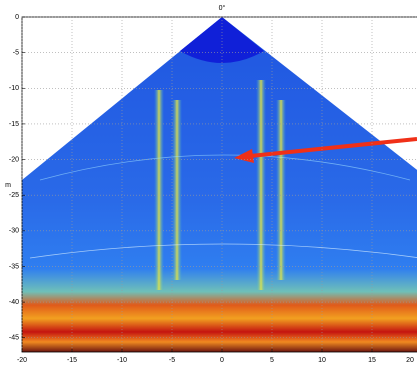  Describe the element at coordinates (372, 360) in the screenshot. I see `x-tick-label: 15` at that location.